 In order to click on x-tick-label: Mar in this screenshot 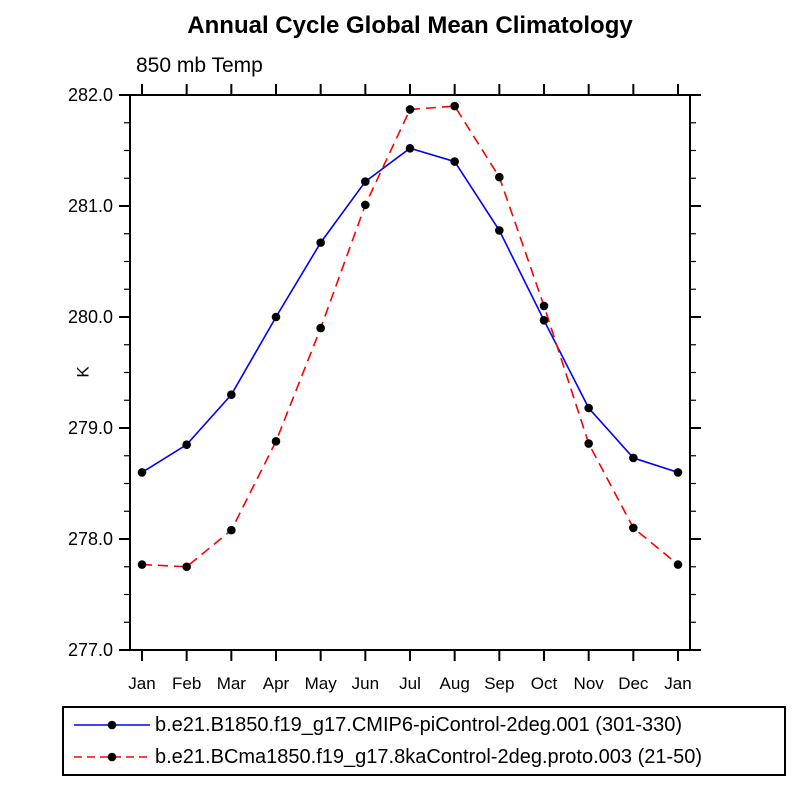, I will do `click(232, 683)`.